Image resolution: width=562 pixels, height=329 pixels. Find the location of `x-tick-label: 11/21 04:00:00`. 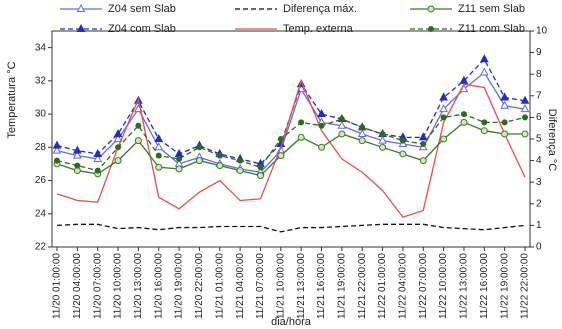

x-tick-label: 11/21 04:00:00 is located at coordinates (240, 286).